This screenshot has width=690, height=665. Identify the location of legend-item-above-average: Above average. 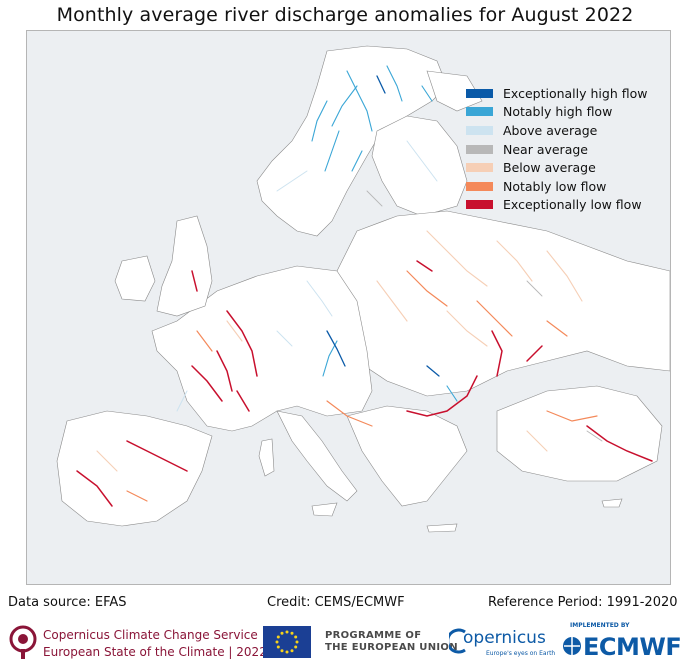
(566, 130).